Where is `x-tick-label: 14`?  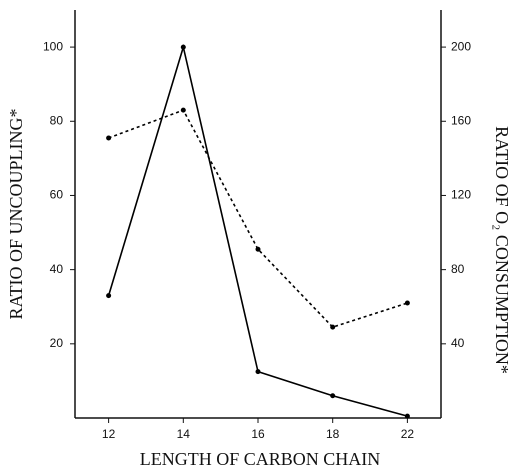 x-tick-label: 14 is located at coordinates (184, 434).